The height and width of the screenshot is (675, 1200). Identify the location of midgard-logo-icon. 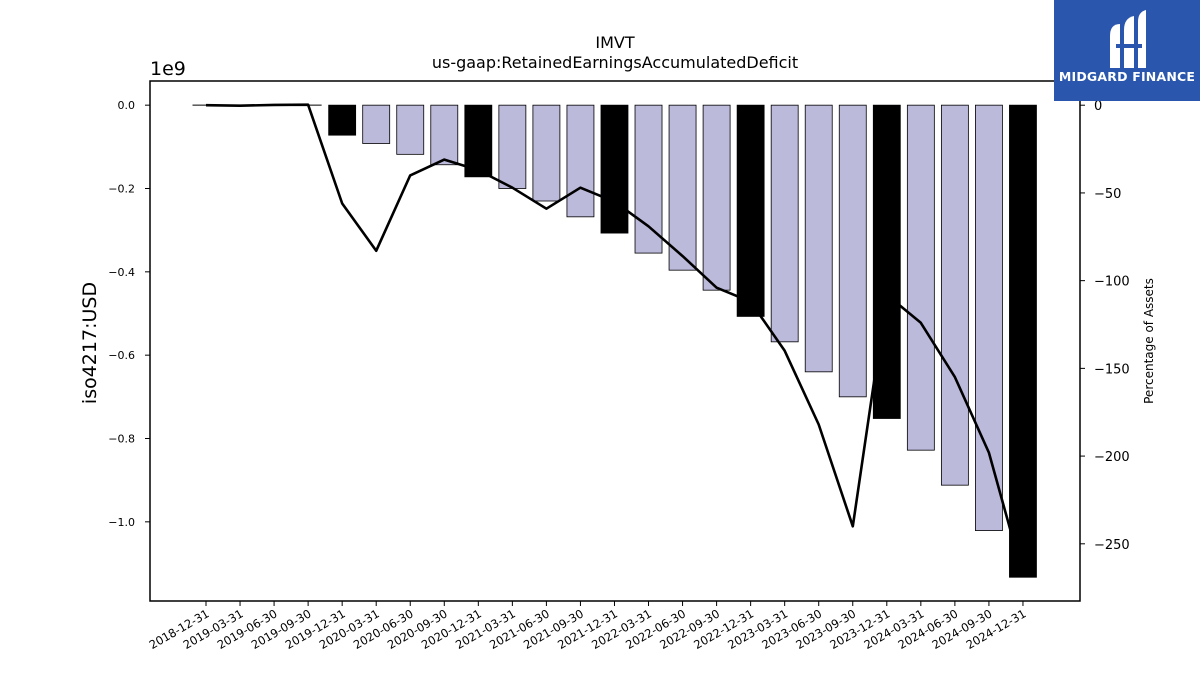
(1128, 39).